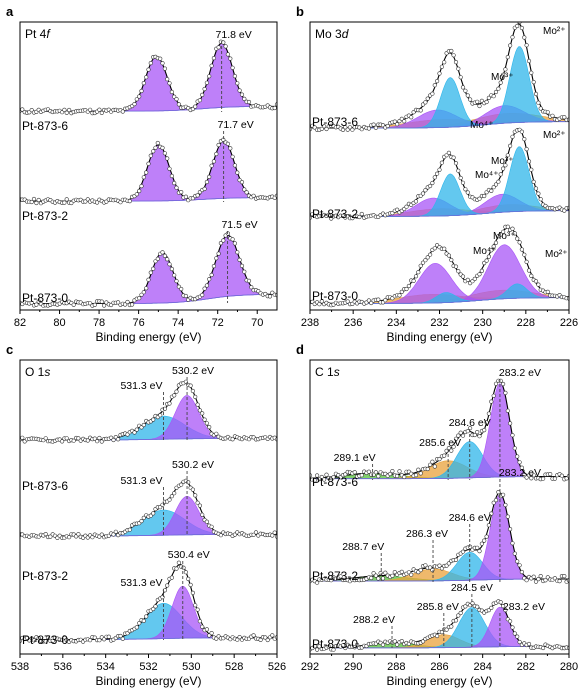 The height and width of the screenshot is (694, 580). I want to click on x-tick-label: 228, so click(526, 323).